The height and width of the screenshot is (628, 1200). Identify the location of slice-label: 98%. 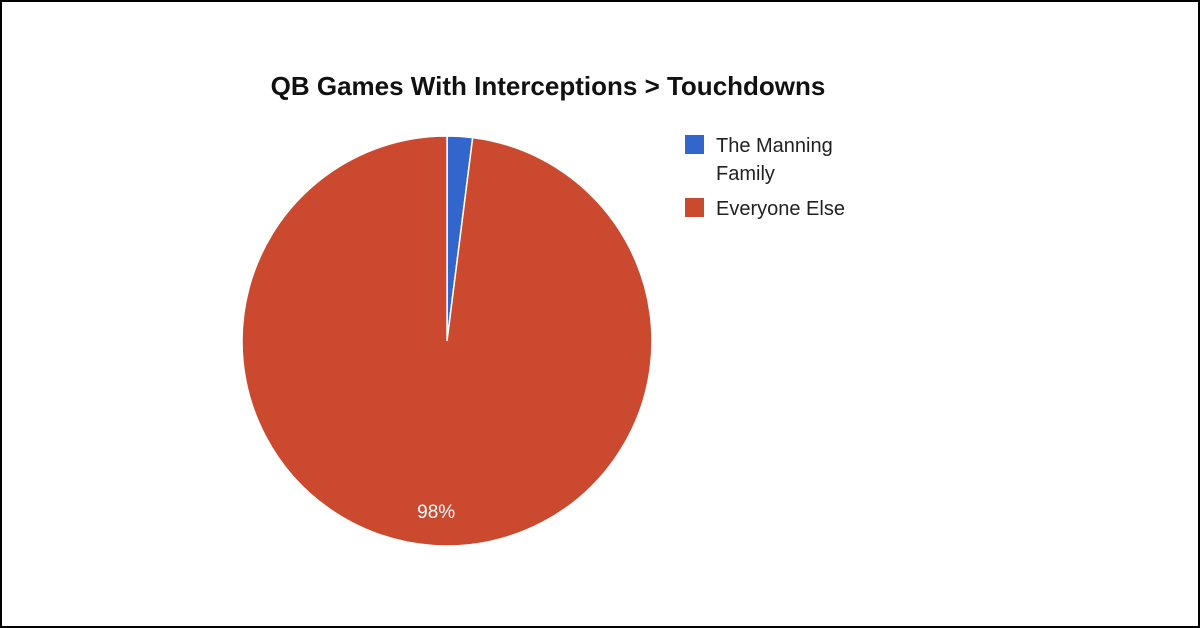
(436, 512).